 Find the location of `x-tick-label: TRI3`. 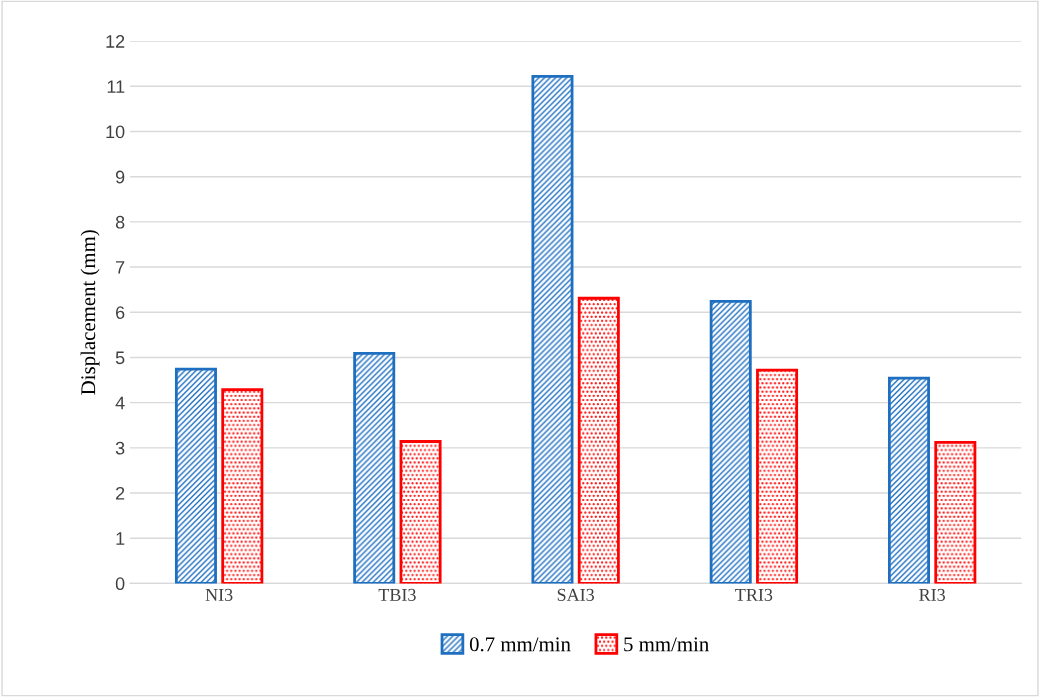

x-tick-label: TRI3 is located at coordinates (754, 594).